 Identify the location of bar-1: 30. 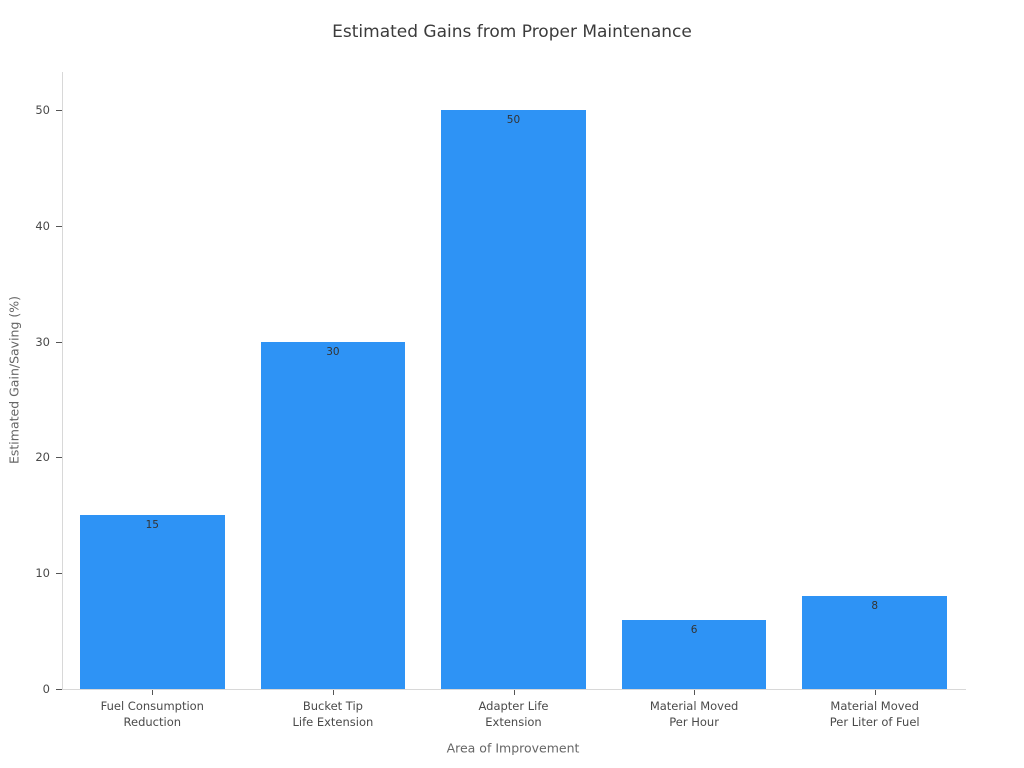
(333, 515).